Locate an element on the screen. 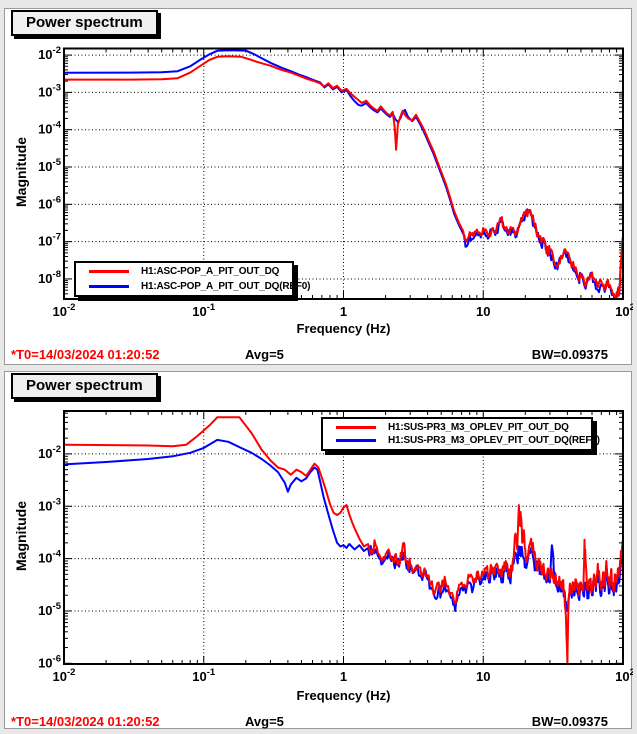 The image size is (637, 734). legend-label: H1:SUS-PR3_M3_OPLEV_PIT_OUT_DQ(REF1) is located at coordinates (494, 441).